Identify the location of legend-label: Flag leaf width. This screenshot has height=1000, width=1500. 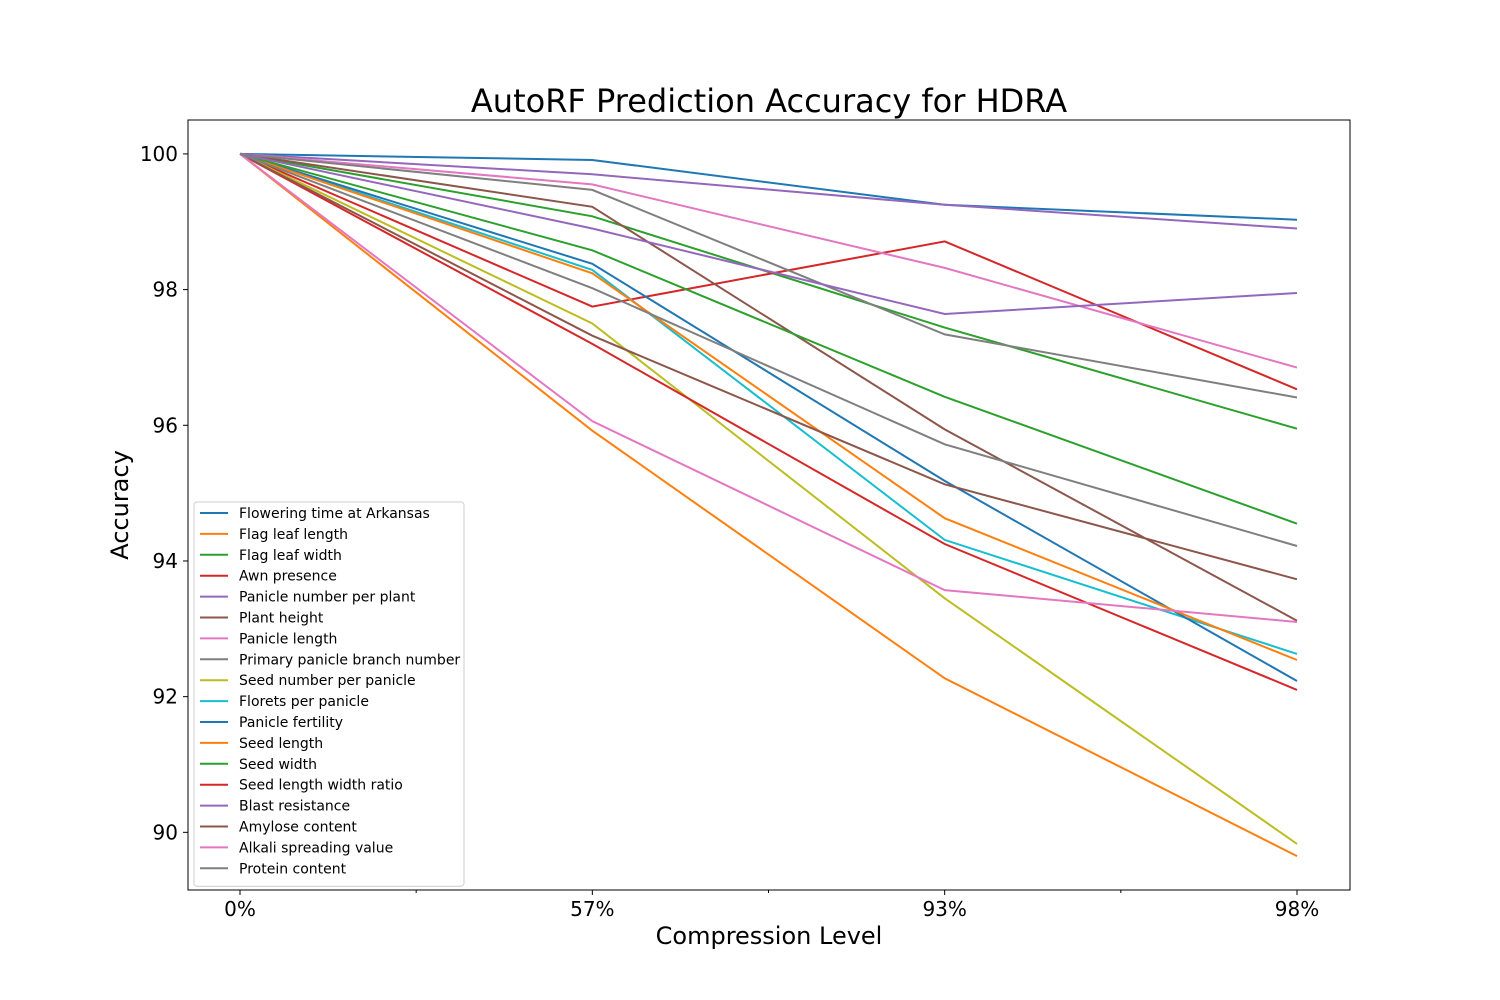
(290, 556).